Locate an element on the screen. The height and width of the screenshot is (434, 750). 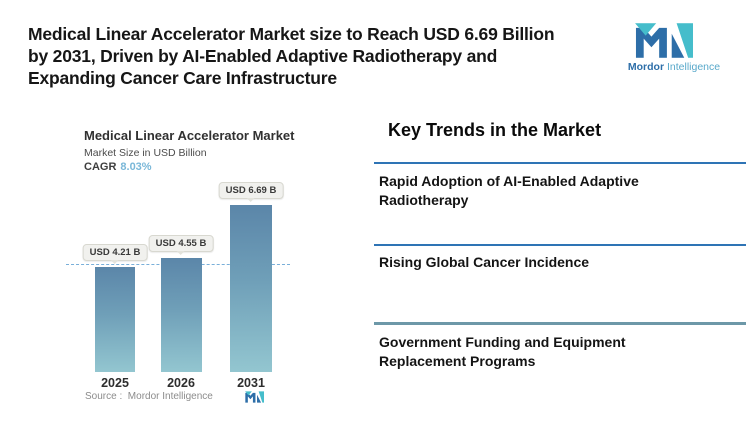
bar-value-label-2026: USD 4.55 B is located at coordinates (181, 245).